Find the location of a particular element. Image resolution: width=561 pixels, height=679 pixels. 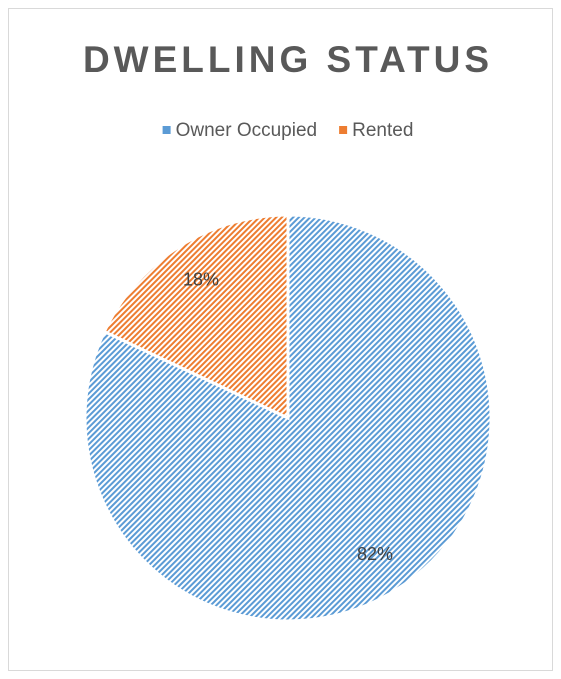

chart-title: DWELLING STATUS is located at coordinates (288, 59).